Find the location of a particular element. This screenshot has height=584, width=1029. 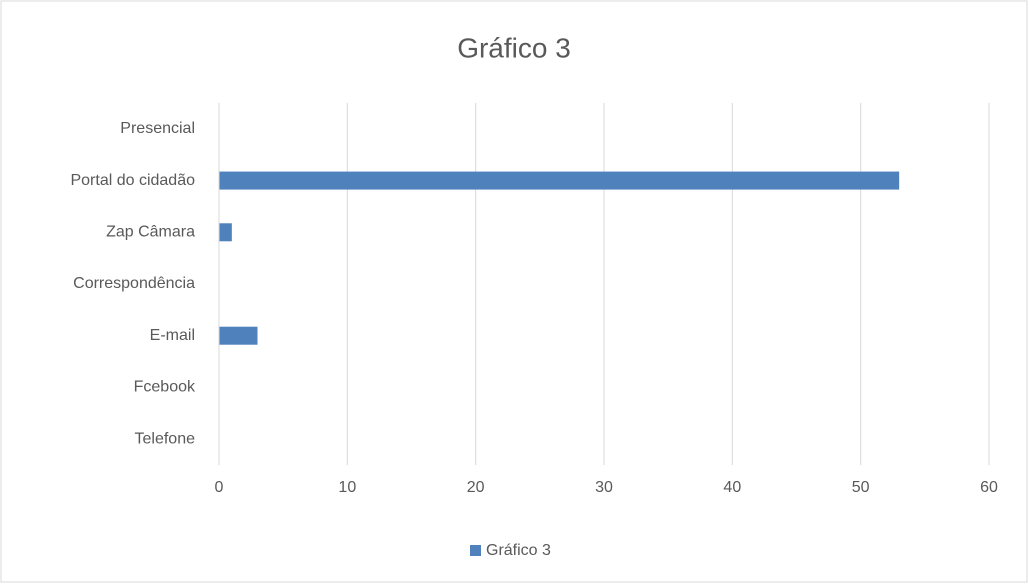

y-tick-label: Zap Câmara is located at coordinates (150, 232).